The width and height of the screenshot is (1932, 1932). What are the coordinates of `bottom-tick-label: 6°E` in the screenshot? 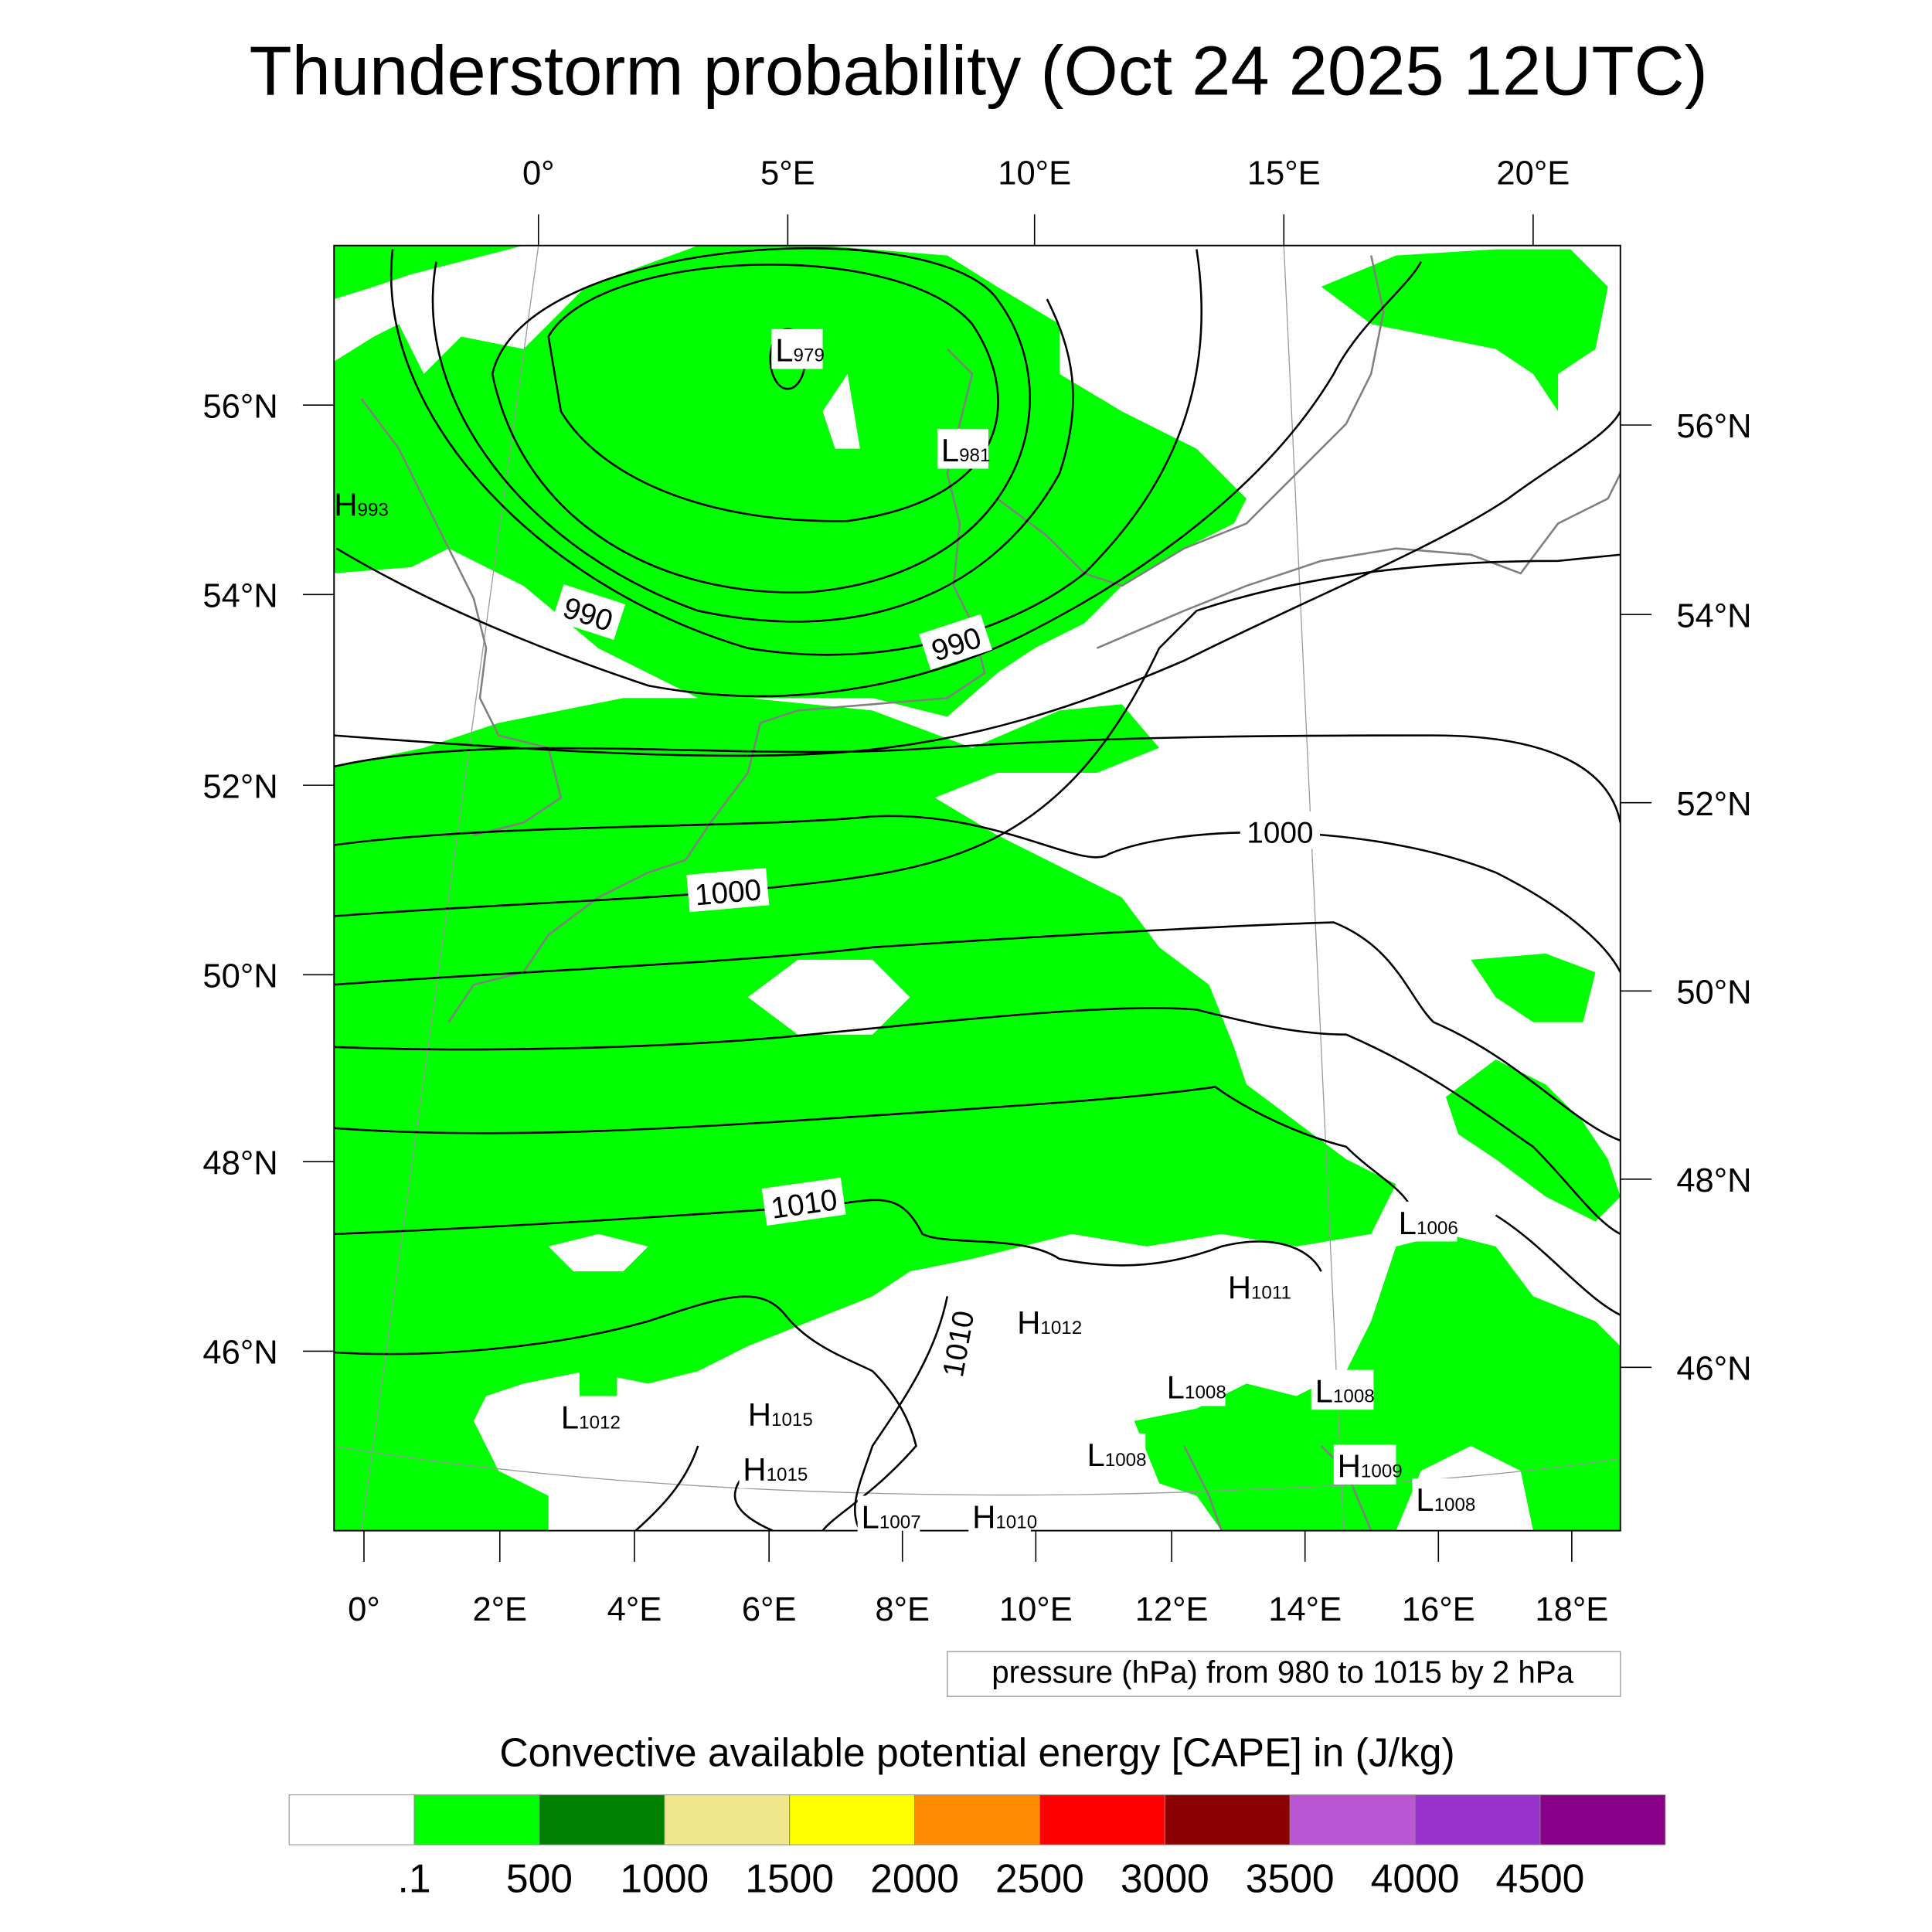 It's located at (770, 1610).